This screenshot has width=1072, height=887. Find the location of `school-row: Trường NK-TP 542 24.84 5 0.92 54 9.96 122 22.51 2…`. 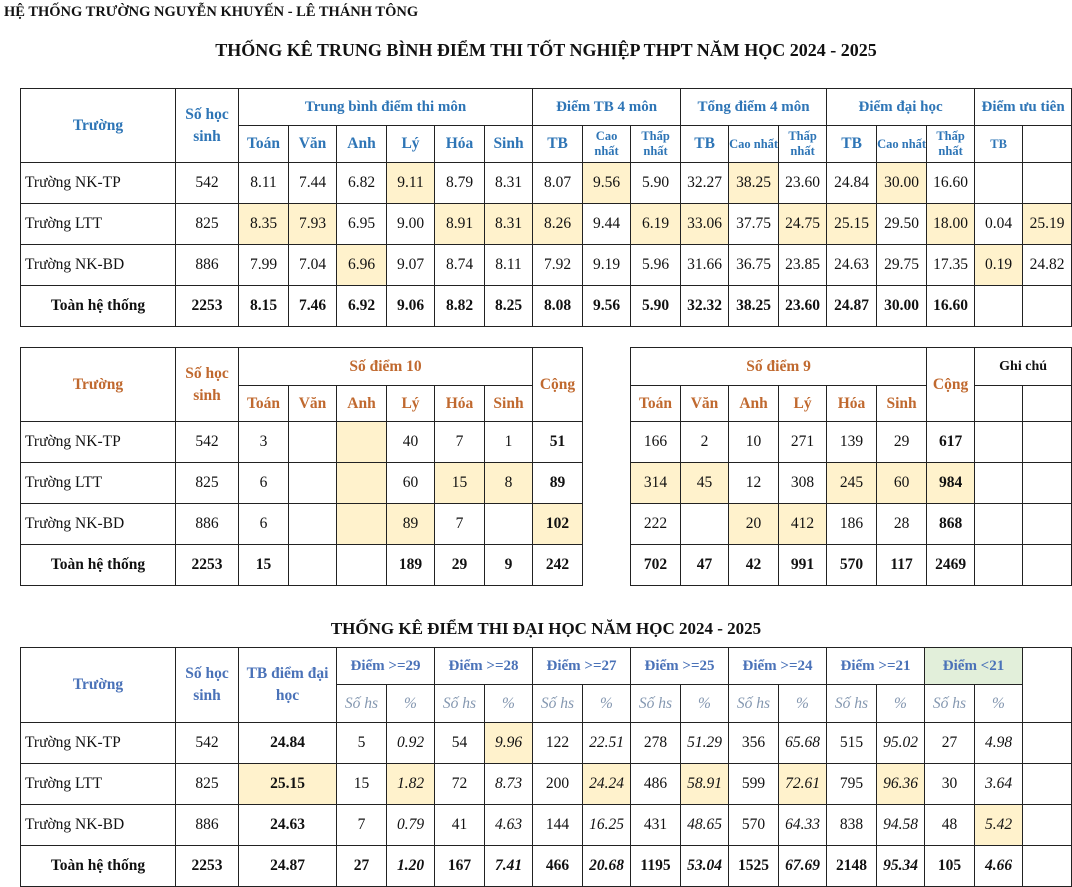

school-row: Trường NK-TP 542 24.84 5 0.92 54 9.96 122 22.51 2… is located at coordinates (546, 743).